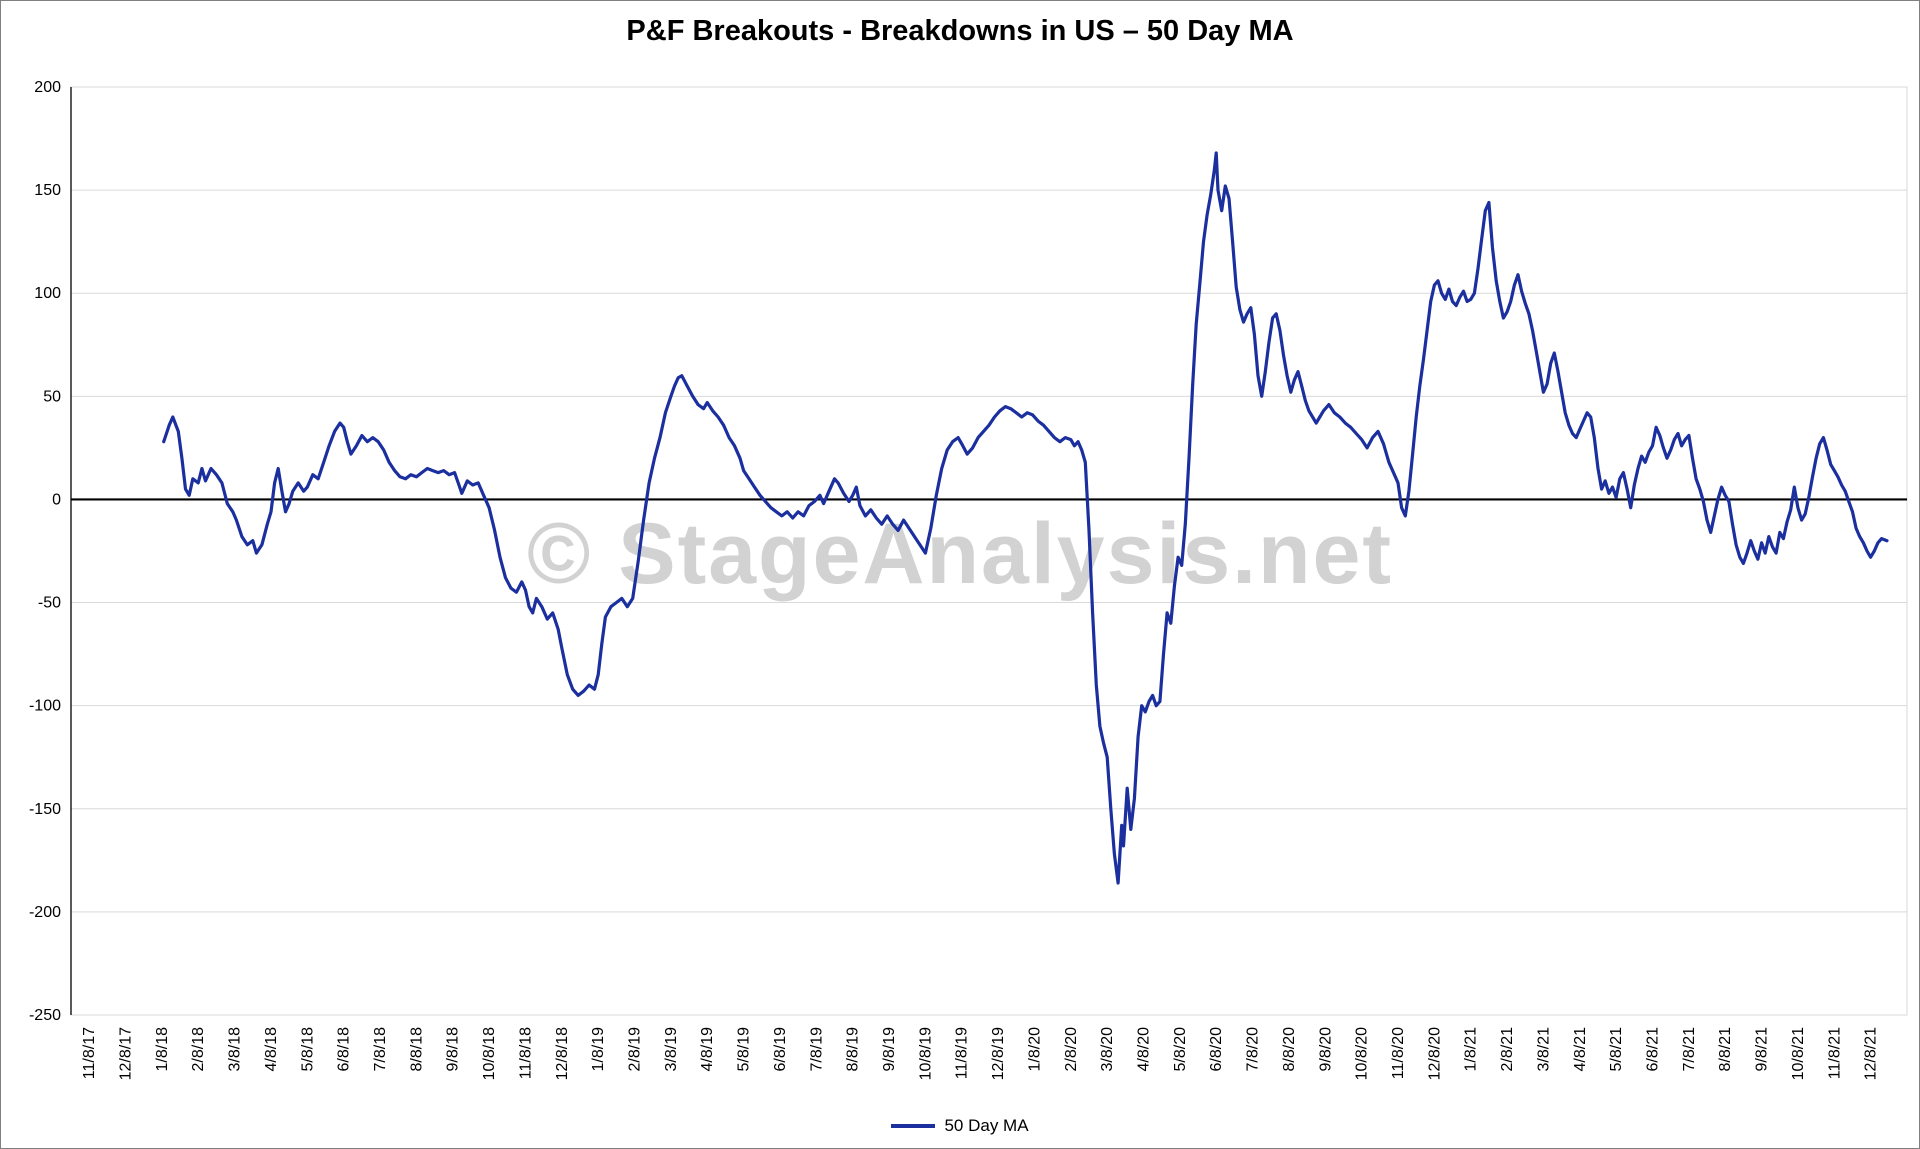 The height and width of the screenshot is (1149, 1920). I want to click on y-tick-label: -200, so click(45, 912).